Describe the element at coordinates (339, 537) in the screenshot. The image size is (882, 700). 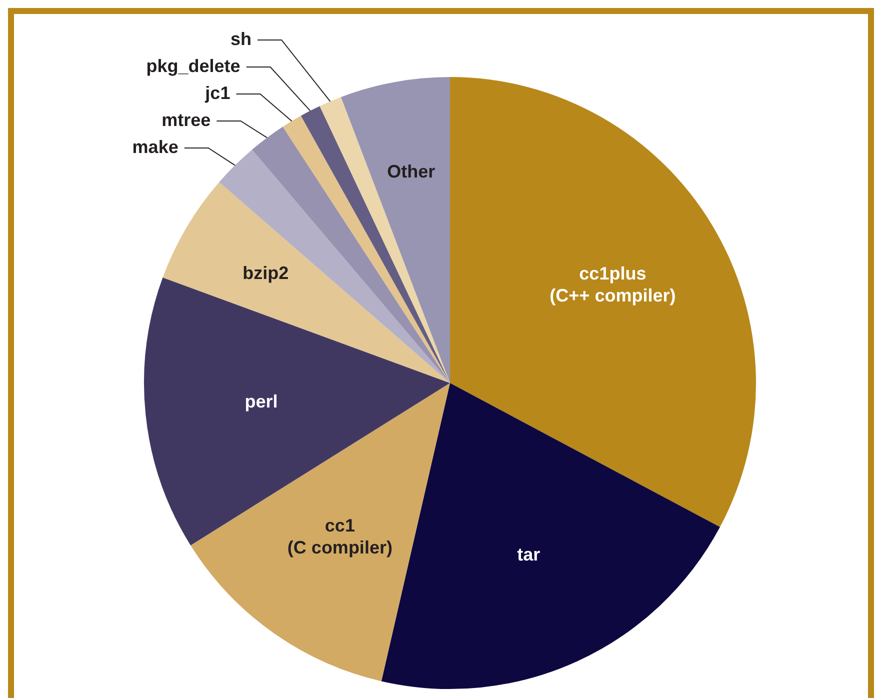
I see `slice-label: cc1 (C compiler)` at that location.